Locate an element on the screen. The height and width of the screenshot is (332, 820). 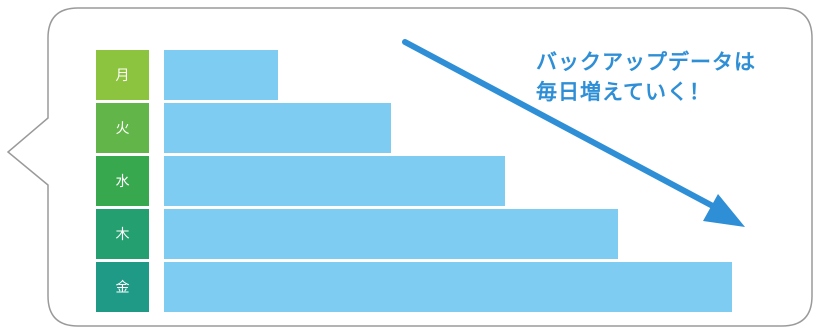
day-label: 木 is located at coordinates (122, 234).